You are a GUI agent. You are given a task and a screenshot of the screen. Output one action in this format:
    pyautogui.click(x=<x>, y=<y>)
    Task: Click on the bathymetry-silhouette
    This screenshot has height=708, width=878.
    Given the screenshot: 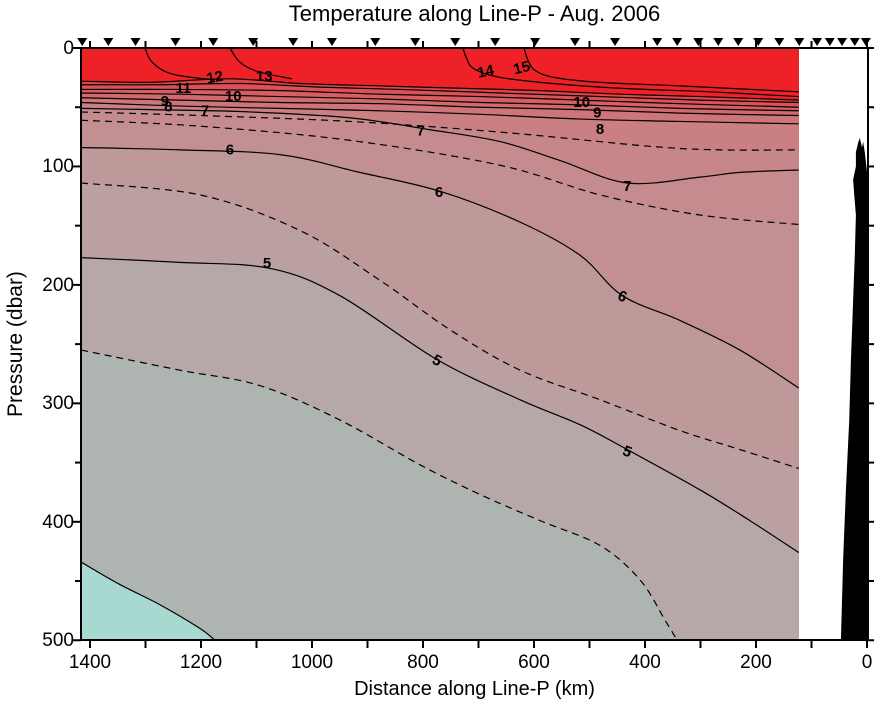 What is the action you would take?
    pyautogui.click(x=854, y=389)
    